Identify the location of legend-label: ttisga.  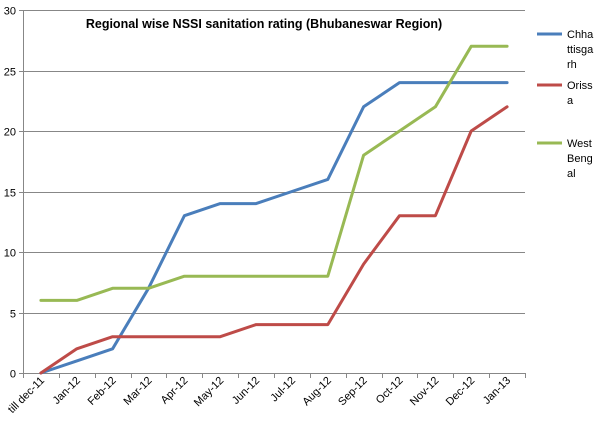
(580, 50).